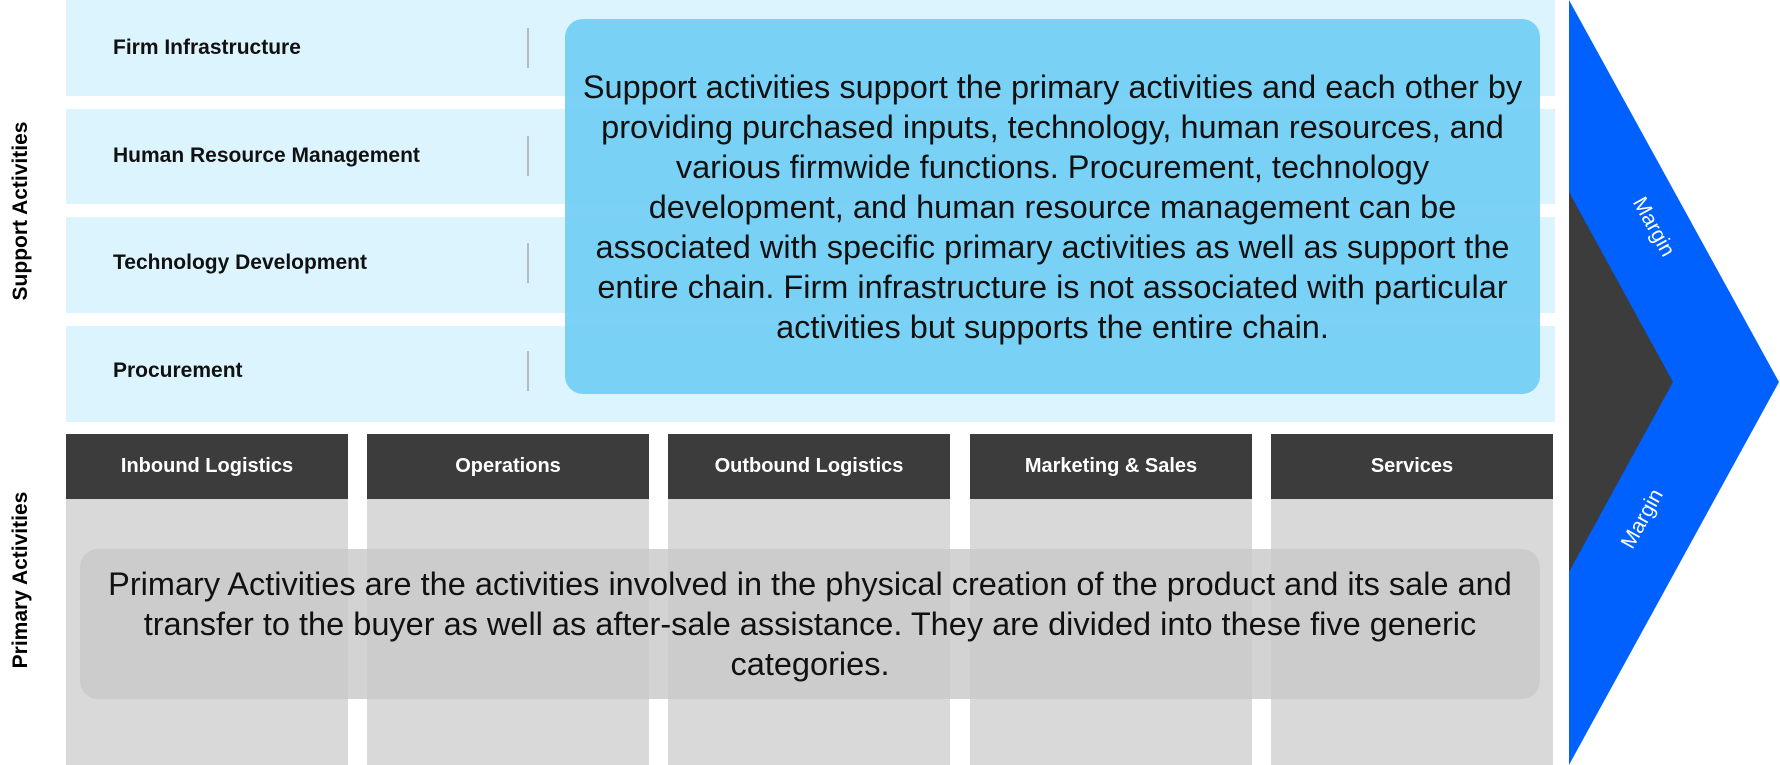 This screenshot has height=765, width=1780. I want to click on primary-header-outbound-logistics: Outbound Logistics, so click(809, 466).